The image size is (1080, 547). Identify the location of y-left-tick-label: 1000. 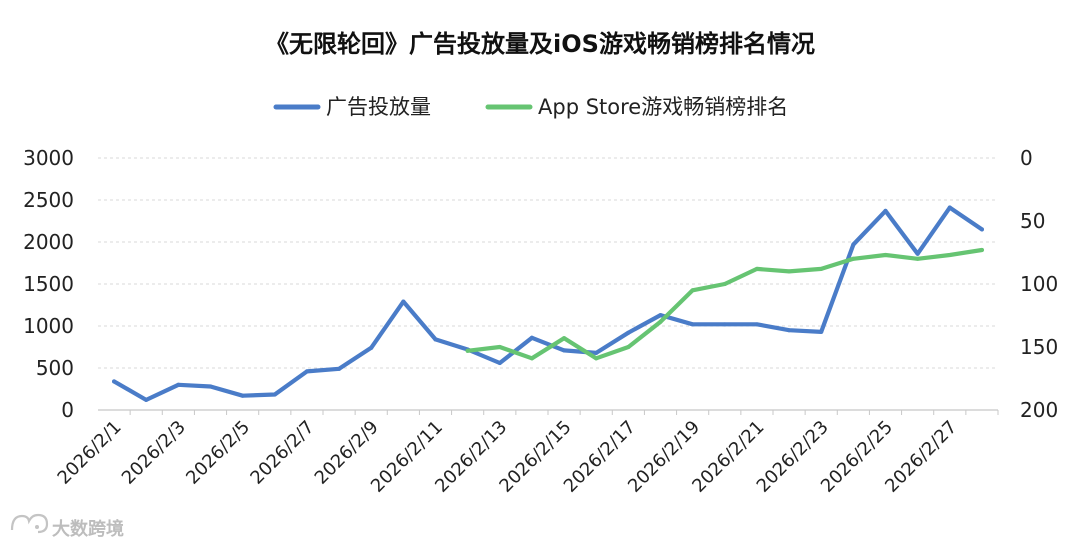
(48, 326).